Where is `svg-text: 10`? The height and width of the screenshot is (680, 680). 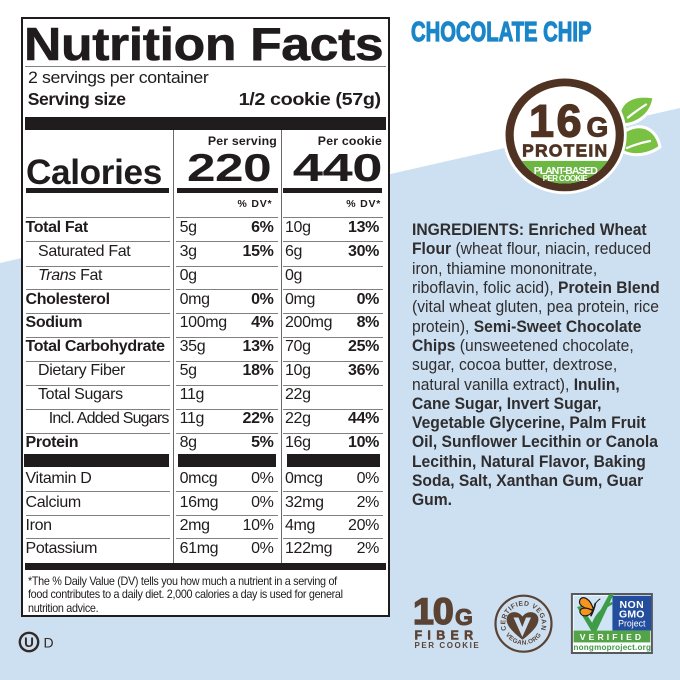 svg-text: 10 is located at coordinates (433, 611).